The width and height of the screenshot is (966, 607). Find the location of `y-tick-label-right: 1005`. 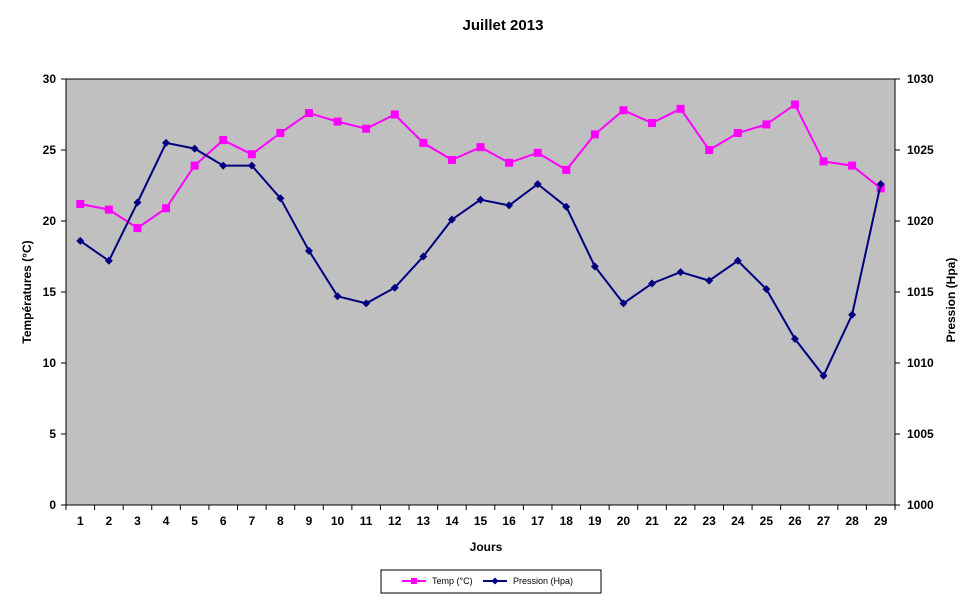

y-tick-label-right: 1005 is located at coordinates (920, 434).